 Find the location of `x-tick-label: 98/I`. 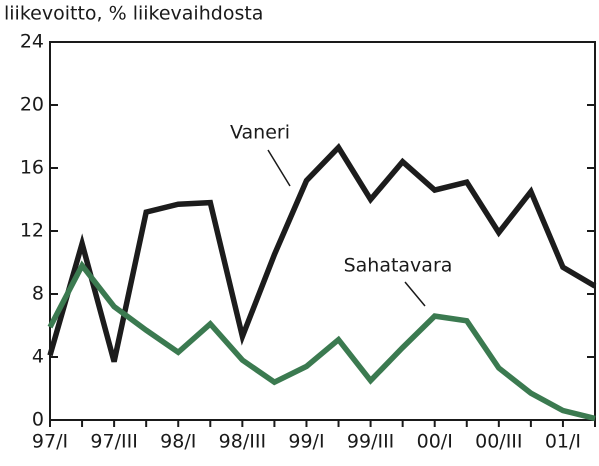

x-tick-label: 98/I is located at coordinates (178, 442).